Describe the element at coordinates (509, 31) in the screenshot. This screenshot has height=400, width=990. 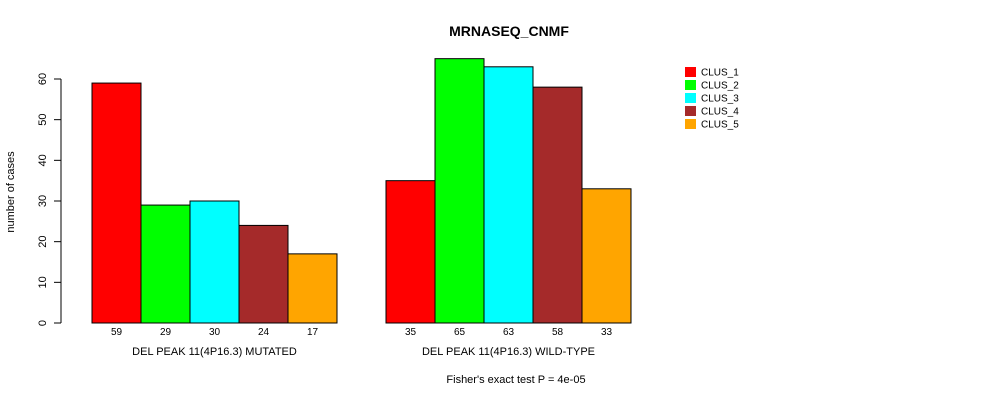
I see `chart-title: MRNASEQ_CNMF` at that location.